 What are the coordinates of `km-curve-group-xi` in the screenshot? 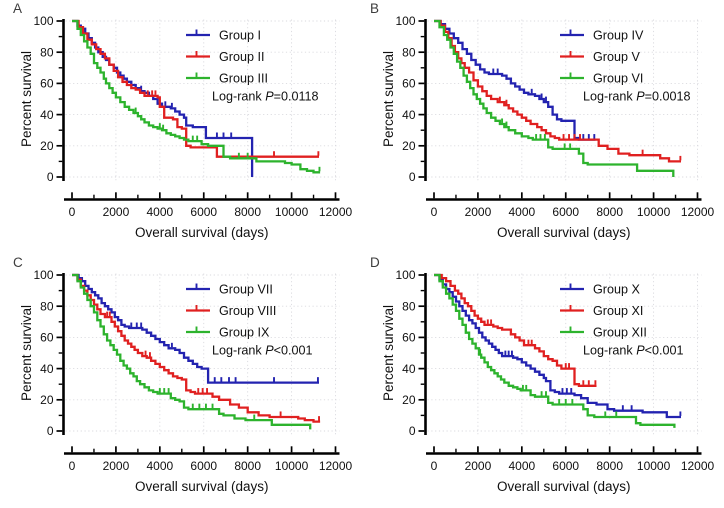 It's located at (515, 330).